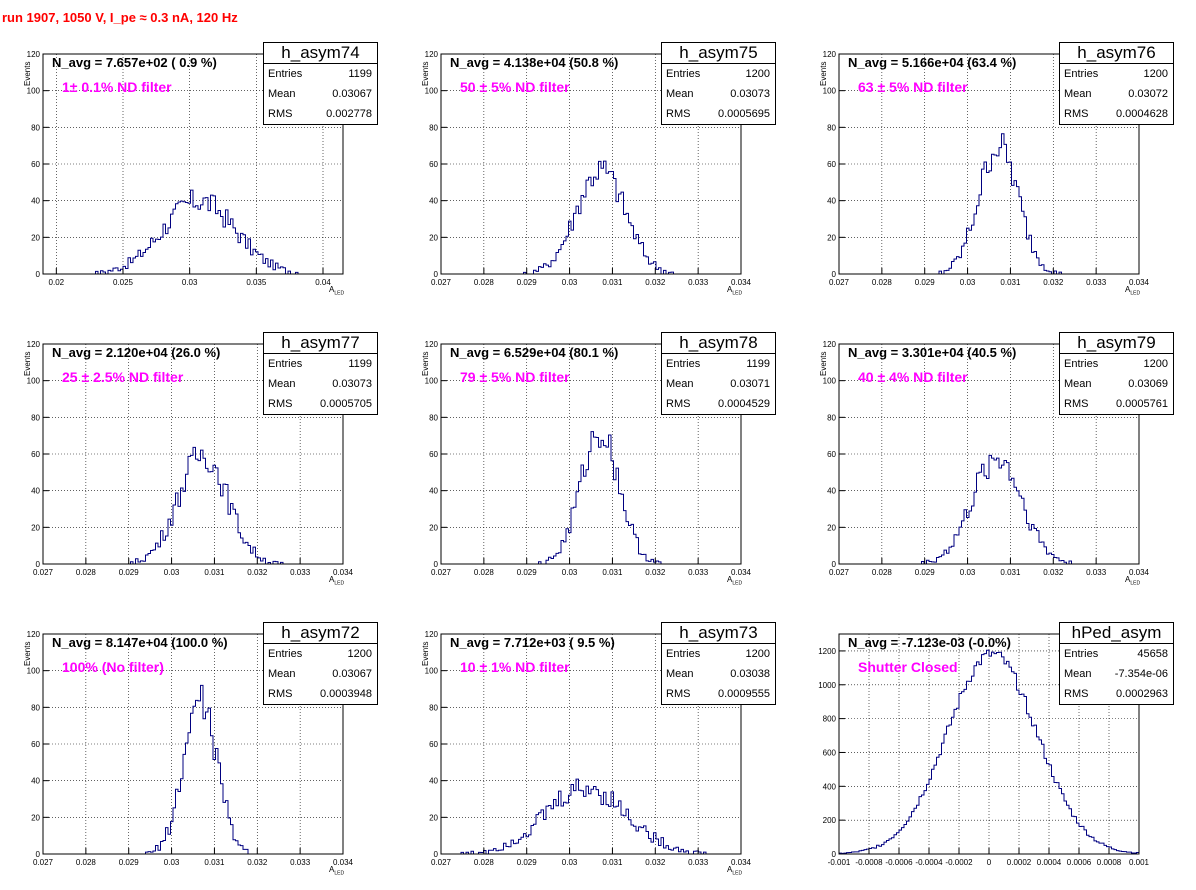  Describe the element at coordinates (932, 62) in the screenshot. I see `navg-label: N_avg = 5.166e+04 (63.4 %)` at that location.